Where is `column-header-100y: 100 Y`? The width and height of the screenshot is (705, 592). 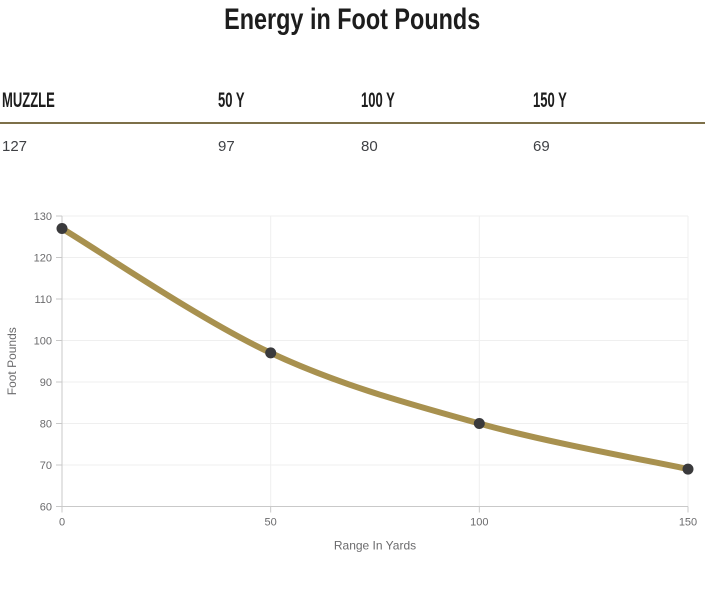
column-header-100y: 100 Y is located at coordinates (447, 100).